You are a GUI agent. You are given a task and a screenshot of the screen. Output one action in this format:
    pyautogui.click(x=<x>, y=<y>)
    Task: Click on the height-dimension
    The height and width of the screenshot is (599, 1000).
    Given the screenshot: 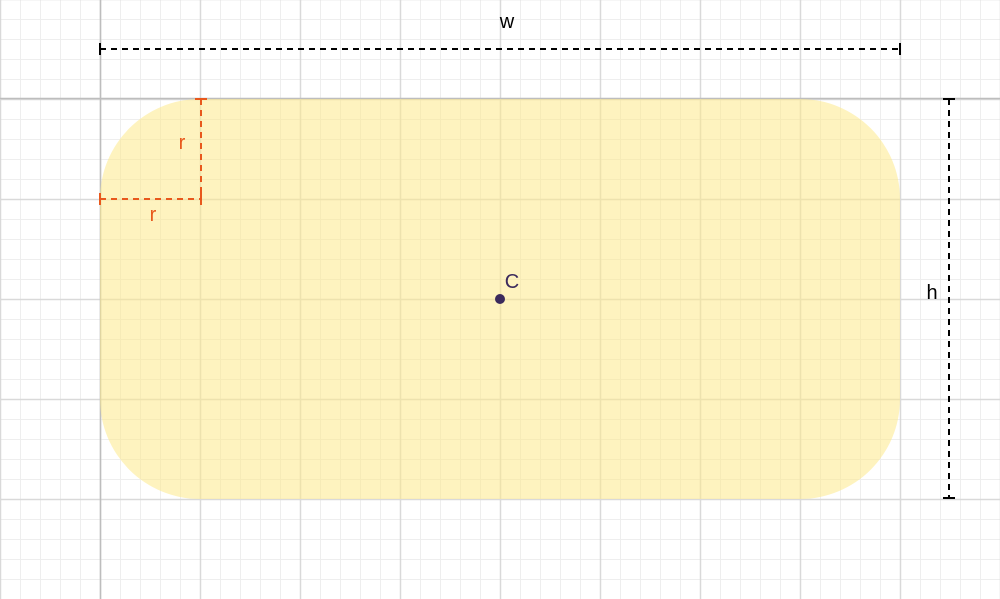 What is the action you would take?
    pyautogui.click(x=949, y=298)
    